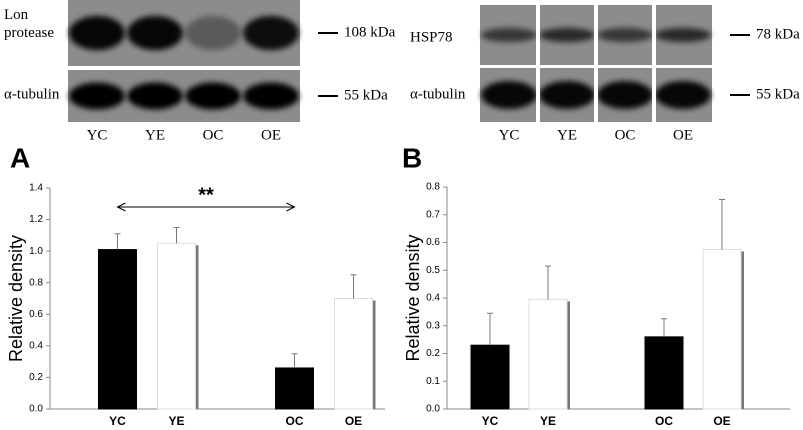 This screenshot has width=803, height=430. What do you see at coordinates (778, 34) in the screenshot?
I see `size-label: 78 kDa` at bounding box center [778, 34].